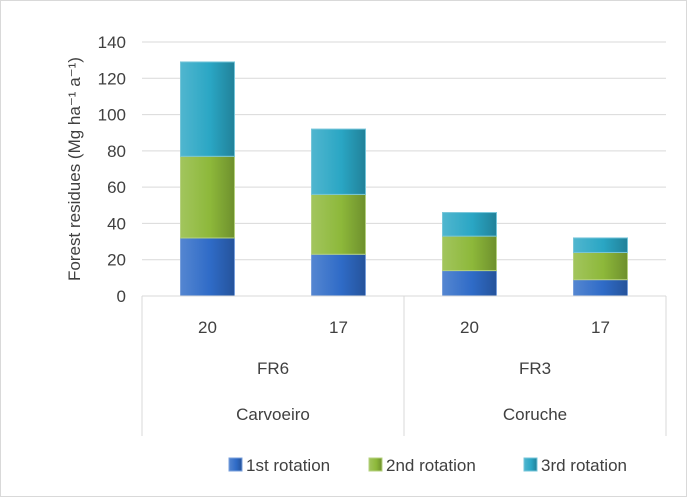 The width and height of the screenshot is (687, 502). What do you see at coordinates (74, 169) in the screenshot?
I see `y-axis-title: Forest residues (Mg ha⁻¹ a⁻¹)` at bounding box center [74, 169].